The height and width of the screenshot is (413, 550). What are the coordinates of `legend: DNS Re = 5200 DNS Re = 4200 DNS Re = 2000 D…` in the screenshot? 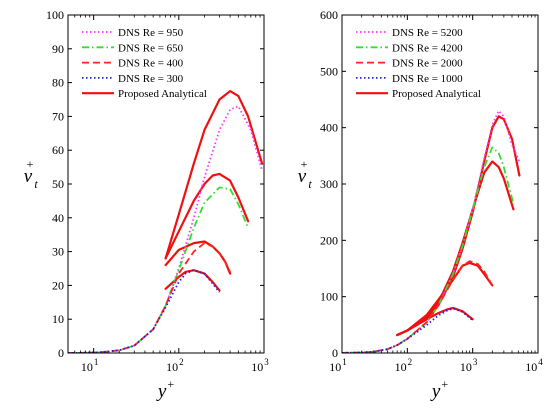 It's located at (418, 63).